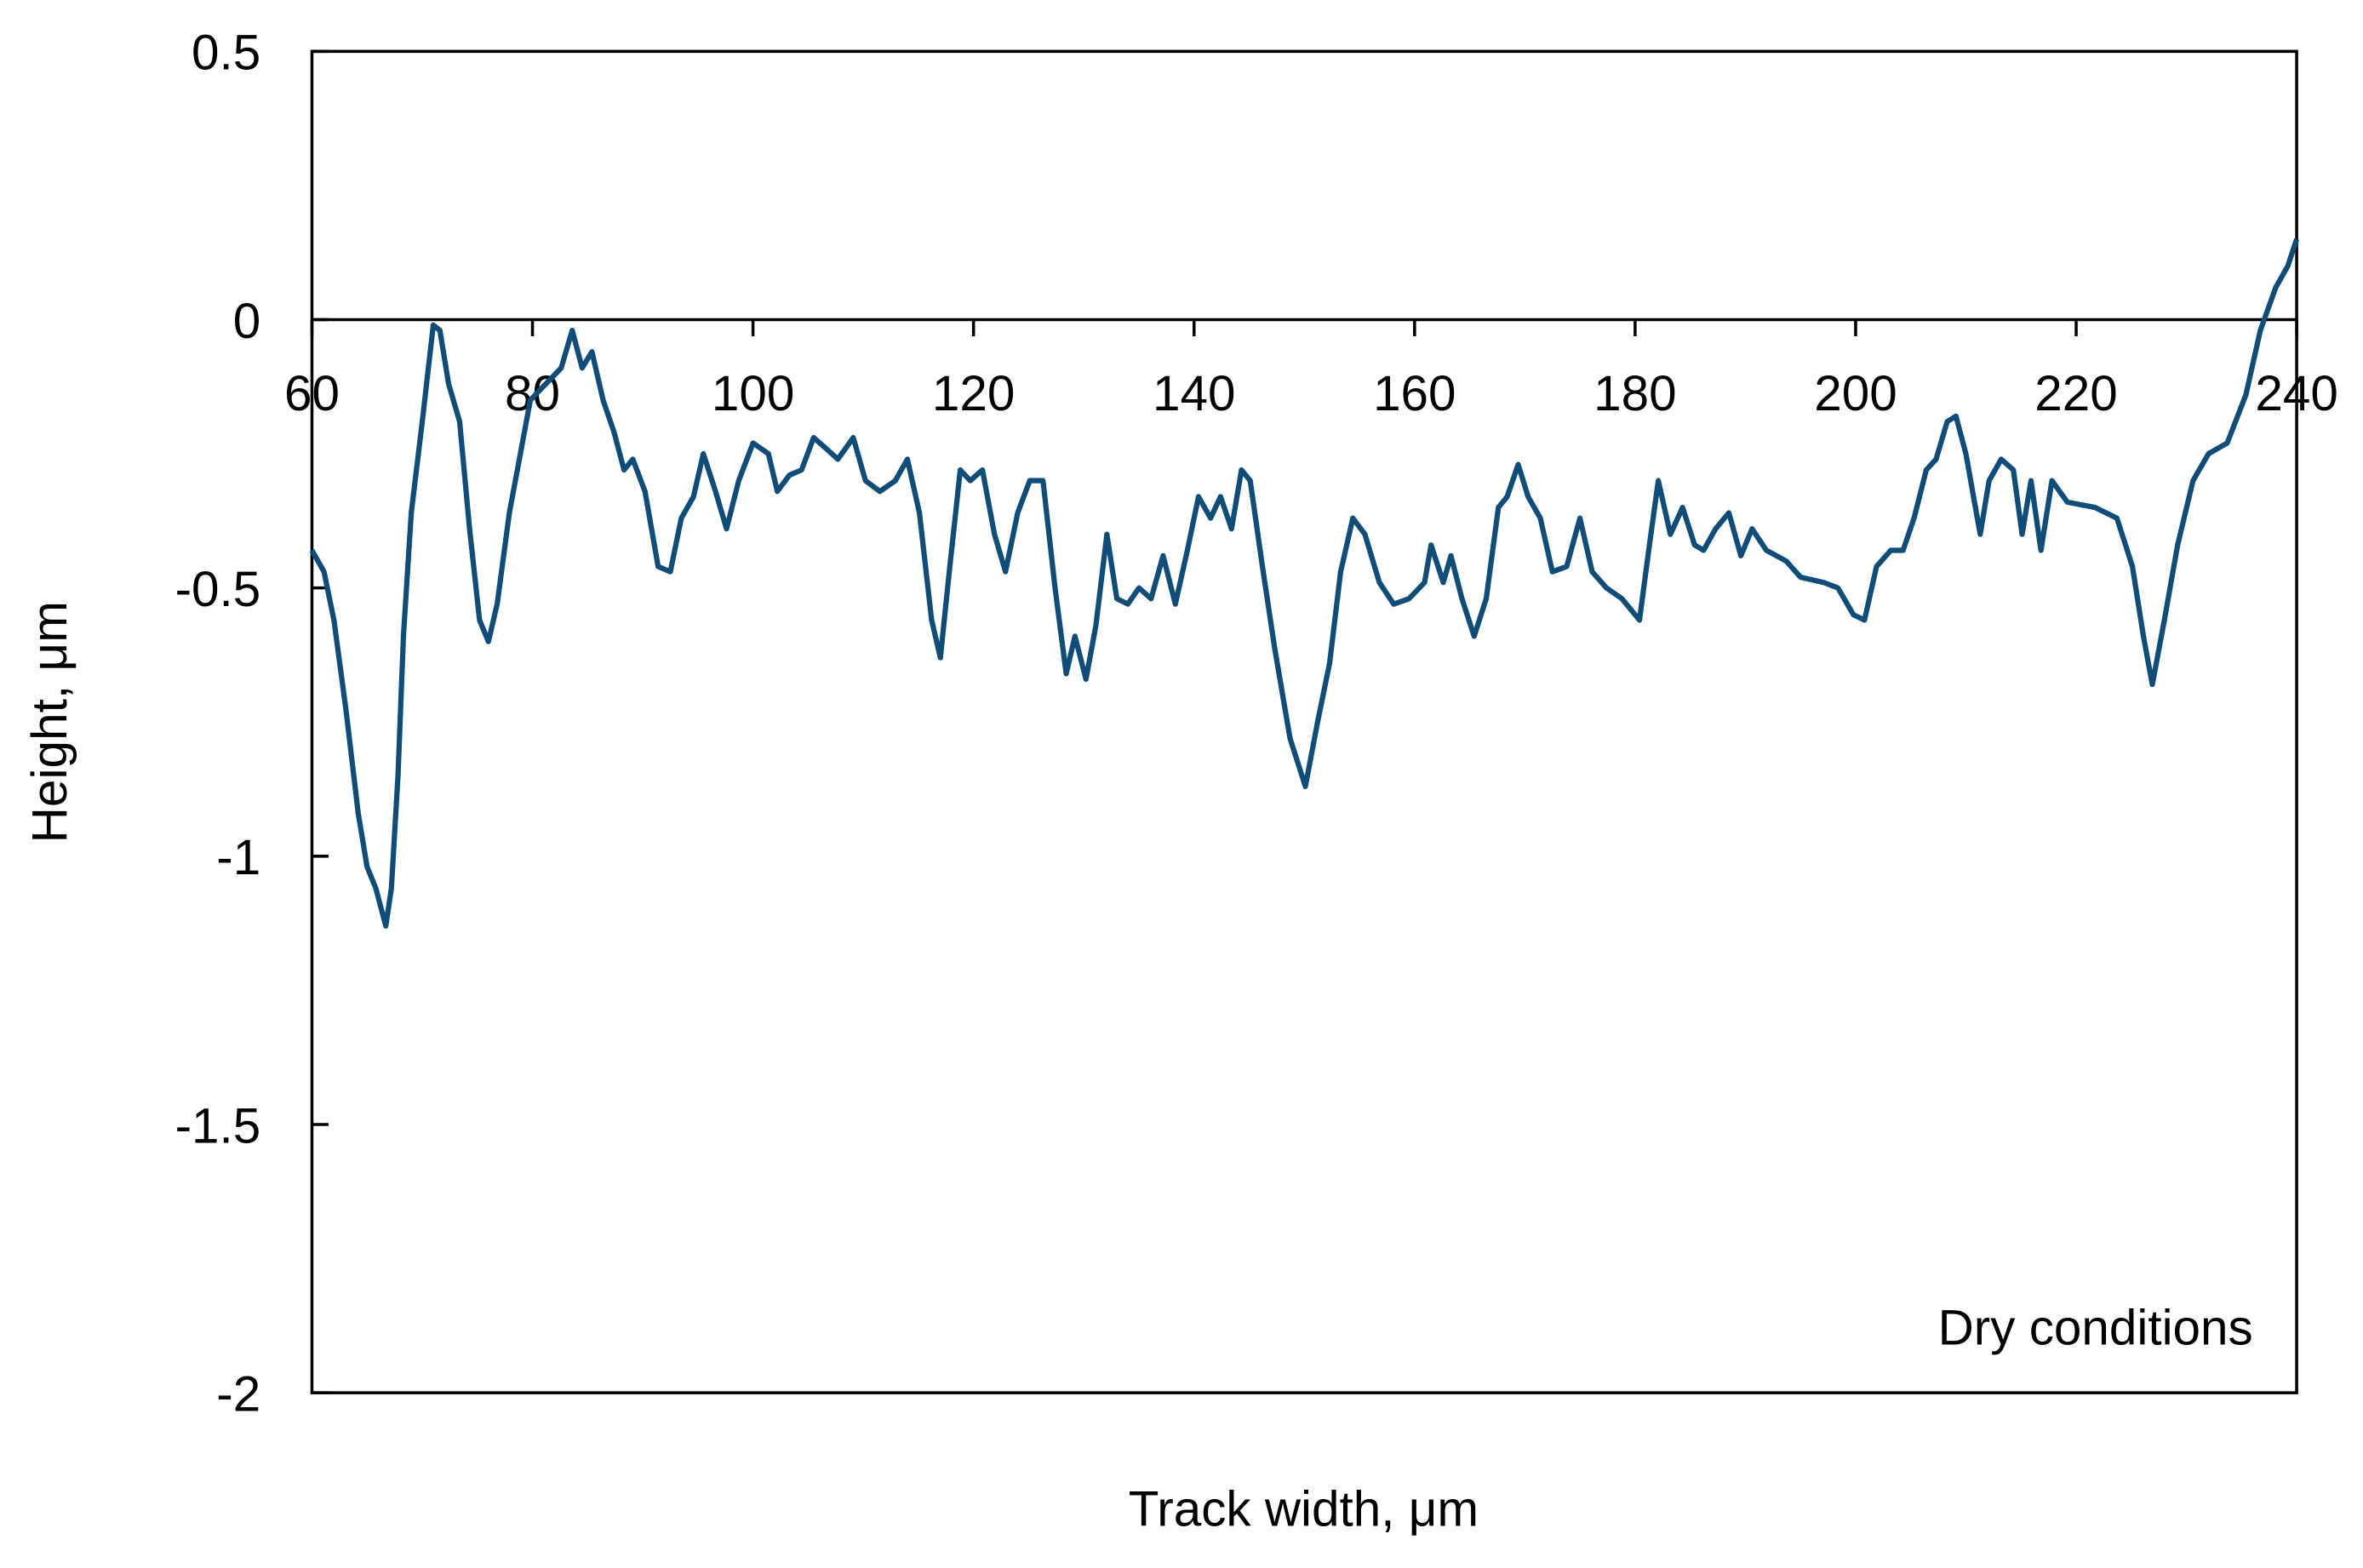 This screenshot has height=1568, width=2363. Describe the element at coordinates (312, 394) in the screenshot. I see `x-tick-label: 60` at that location.